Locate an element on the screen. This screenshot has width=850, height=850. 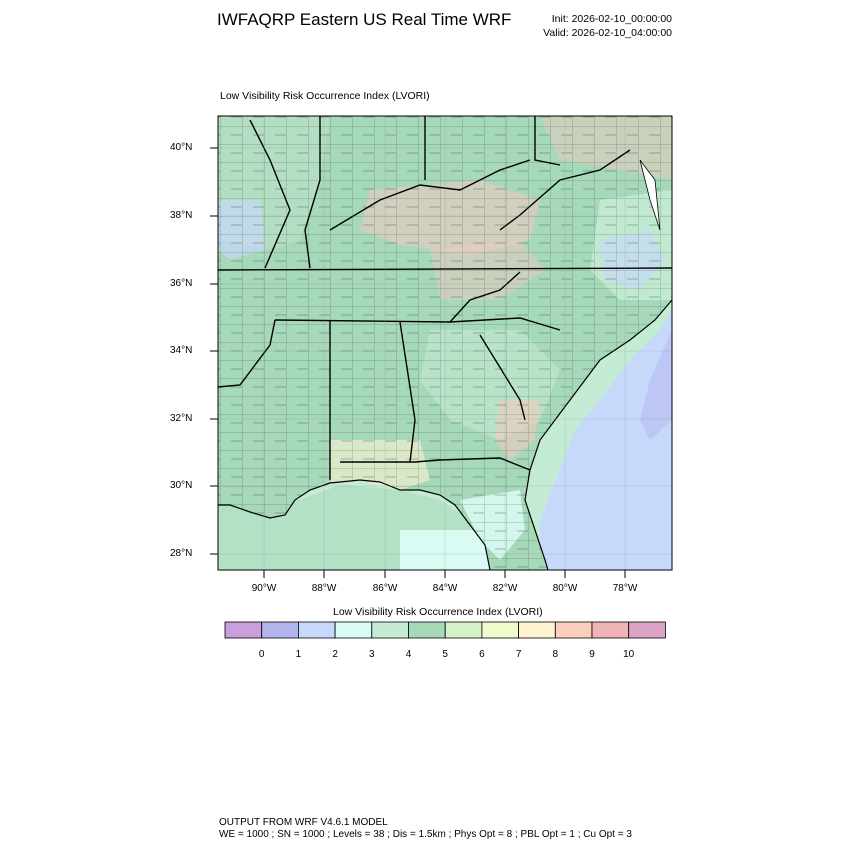
lon-label-80w: 80°W is located at coordinates (565, 588).